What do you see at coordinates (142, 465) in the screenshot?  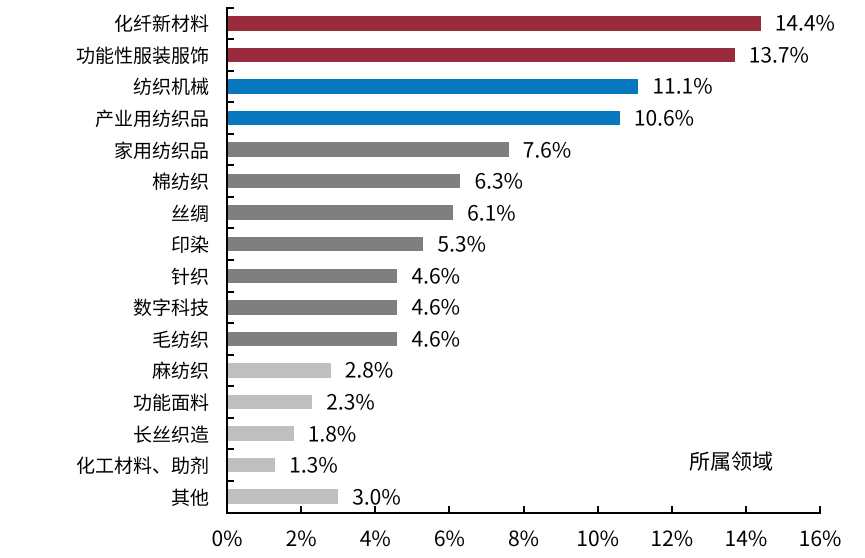 I see `category-label: 化工材料、助剂` at bounding box center [142, 465].